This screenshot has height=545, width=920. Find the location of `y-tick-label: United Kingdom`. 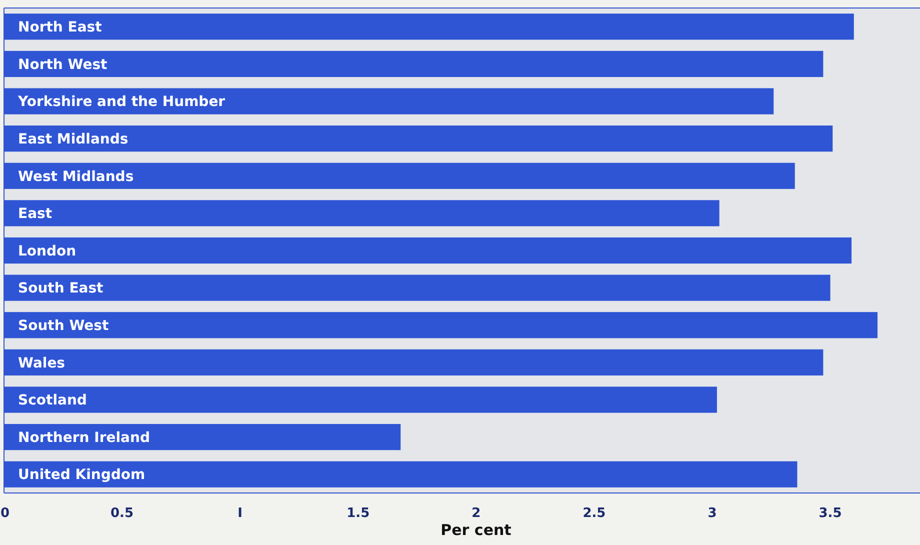

y-tick-label: United Kingdom is located at coordinates (82, 475).